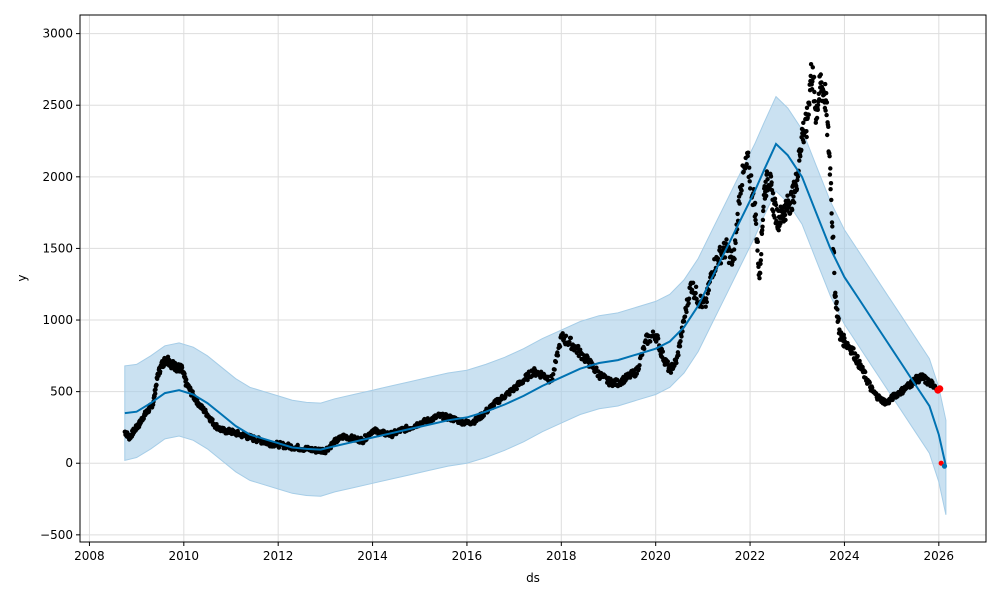 This screenshot has height=600, width=1000. What do you see at coordinates (57, 320) in the screenshot?
I see `y-tick-label: 1000` at bounding box center [57, 320].